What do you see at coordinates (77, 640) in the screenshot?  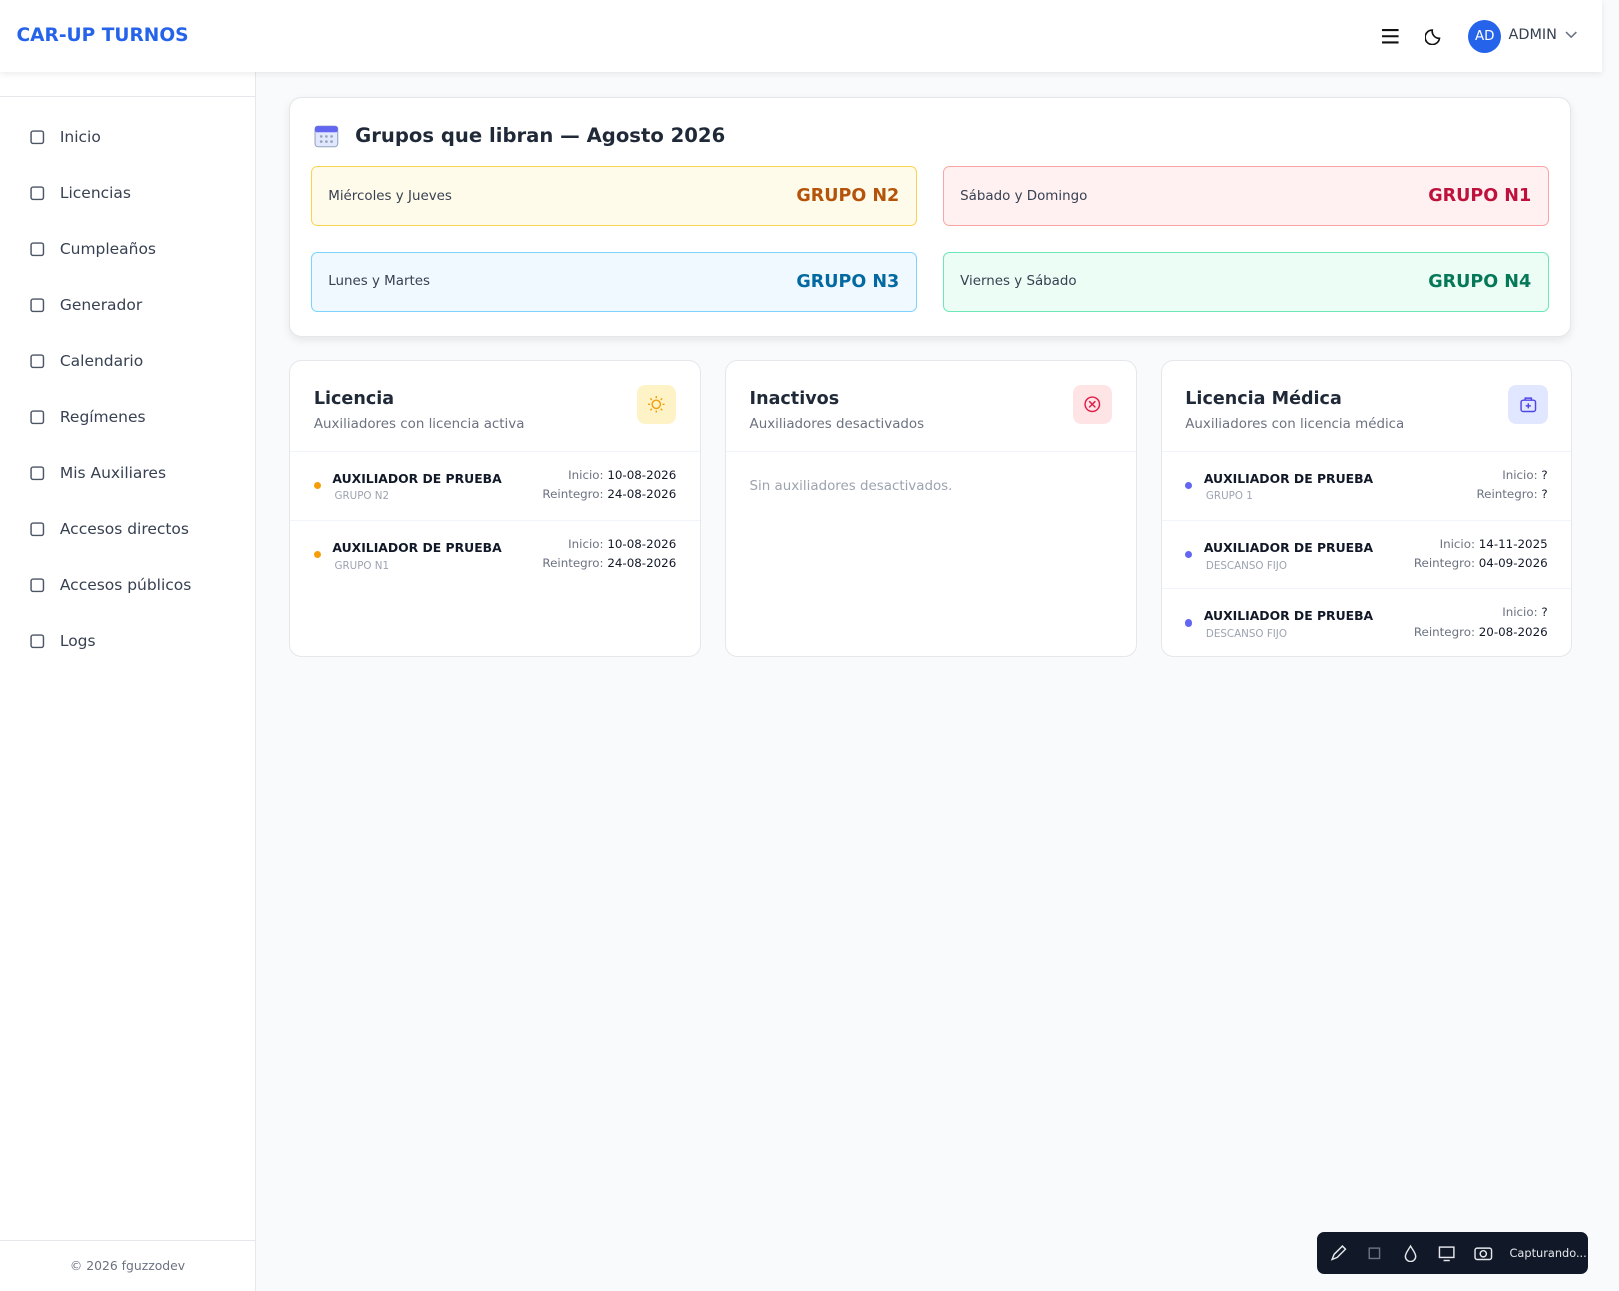 I see `nav-label: Logs` at bounding box center [77, 640].